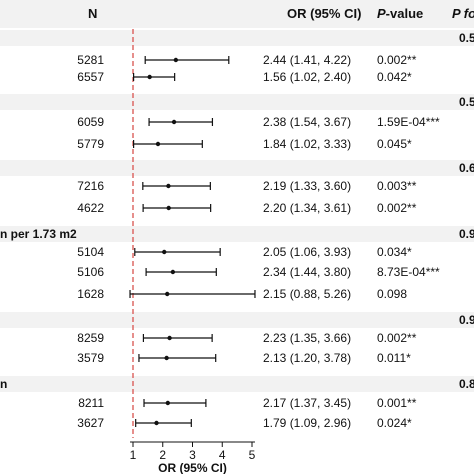 This screenshot has width=474, height=474. Describe the element at coordinates (93, 13) in the screenshot. I see `n-header: N` at that location.